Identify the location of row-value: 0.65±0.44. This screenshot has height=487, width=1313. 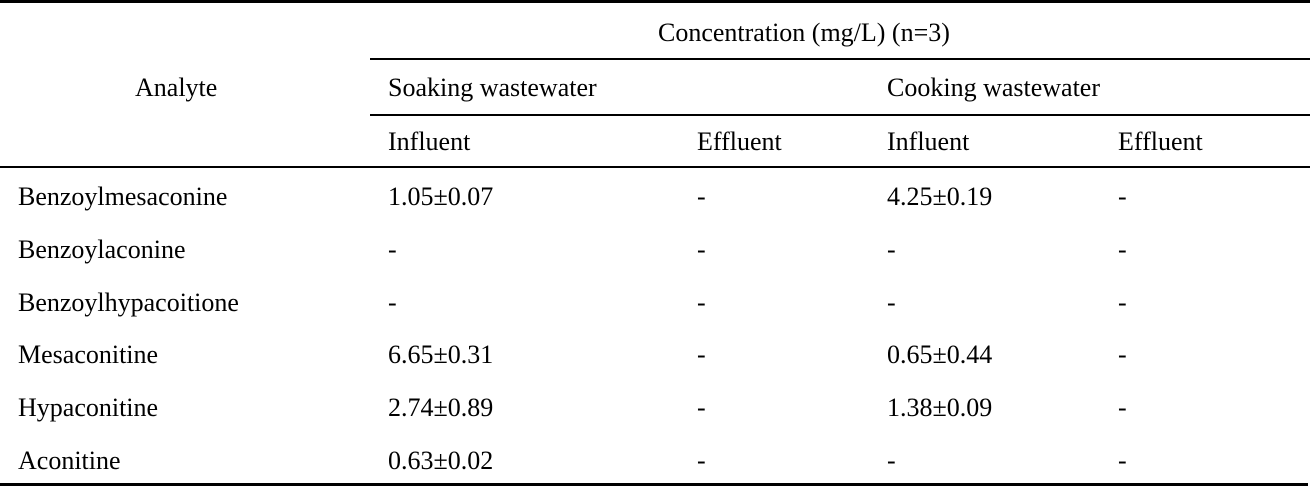
(940, 355).